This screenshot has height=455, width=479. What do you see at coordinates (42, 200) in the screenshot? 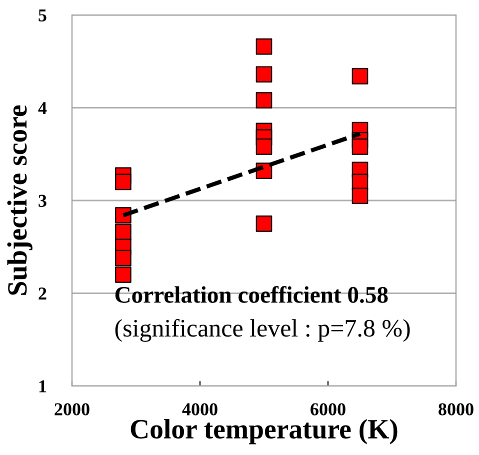
I see `y-tick-label: 3` at bounding box center [42, 200].